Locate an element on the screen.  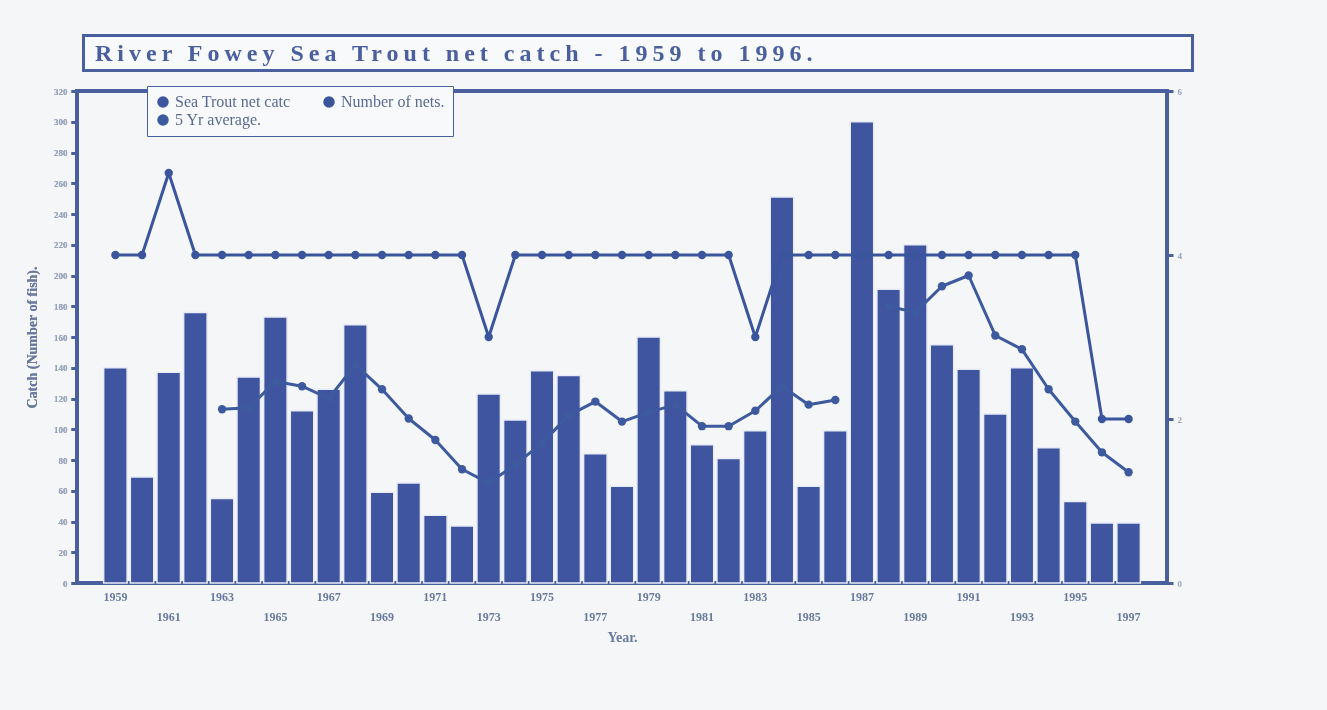
x-tick-label: 1989 is located at coordinates (915, 616).